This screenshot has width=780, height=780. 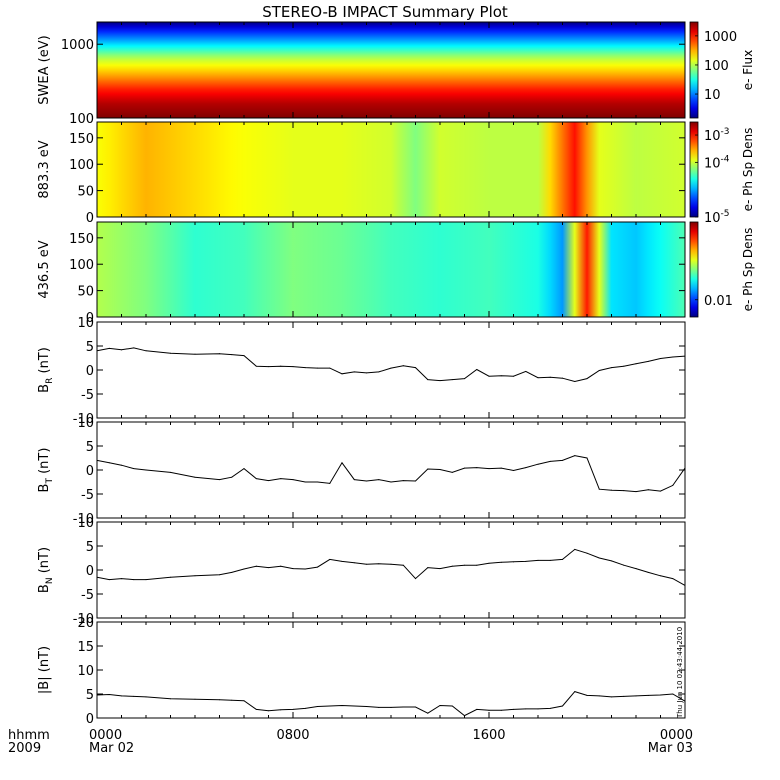 I want to click on y-tick-label: 20, so click(x=85, y=623).